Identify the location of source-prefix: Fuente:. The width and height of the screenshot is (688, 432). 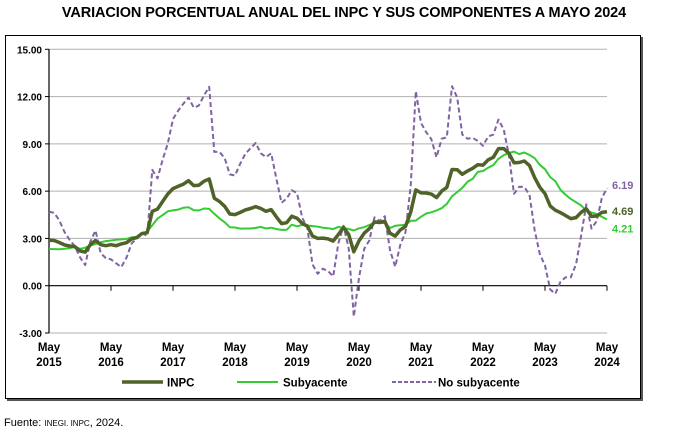
(24, 423).